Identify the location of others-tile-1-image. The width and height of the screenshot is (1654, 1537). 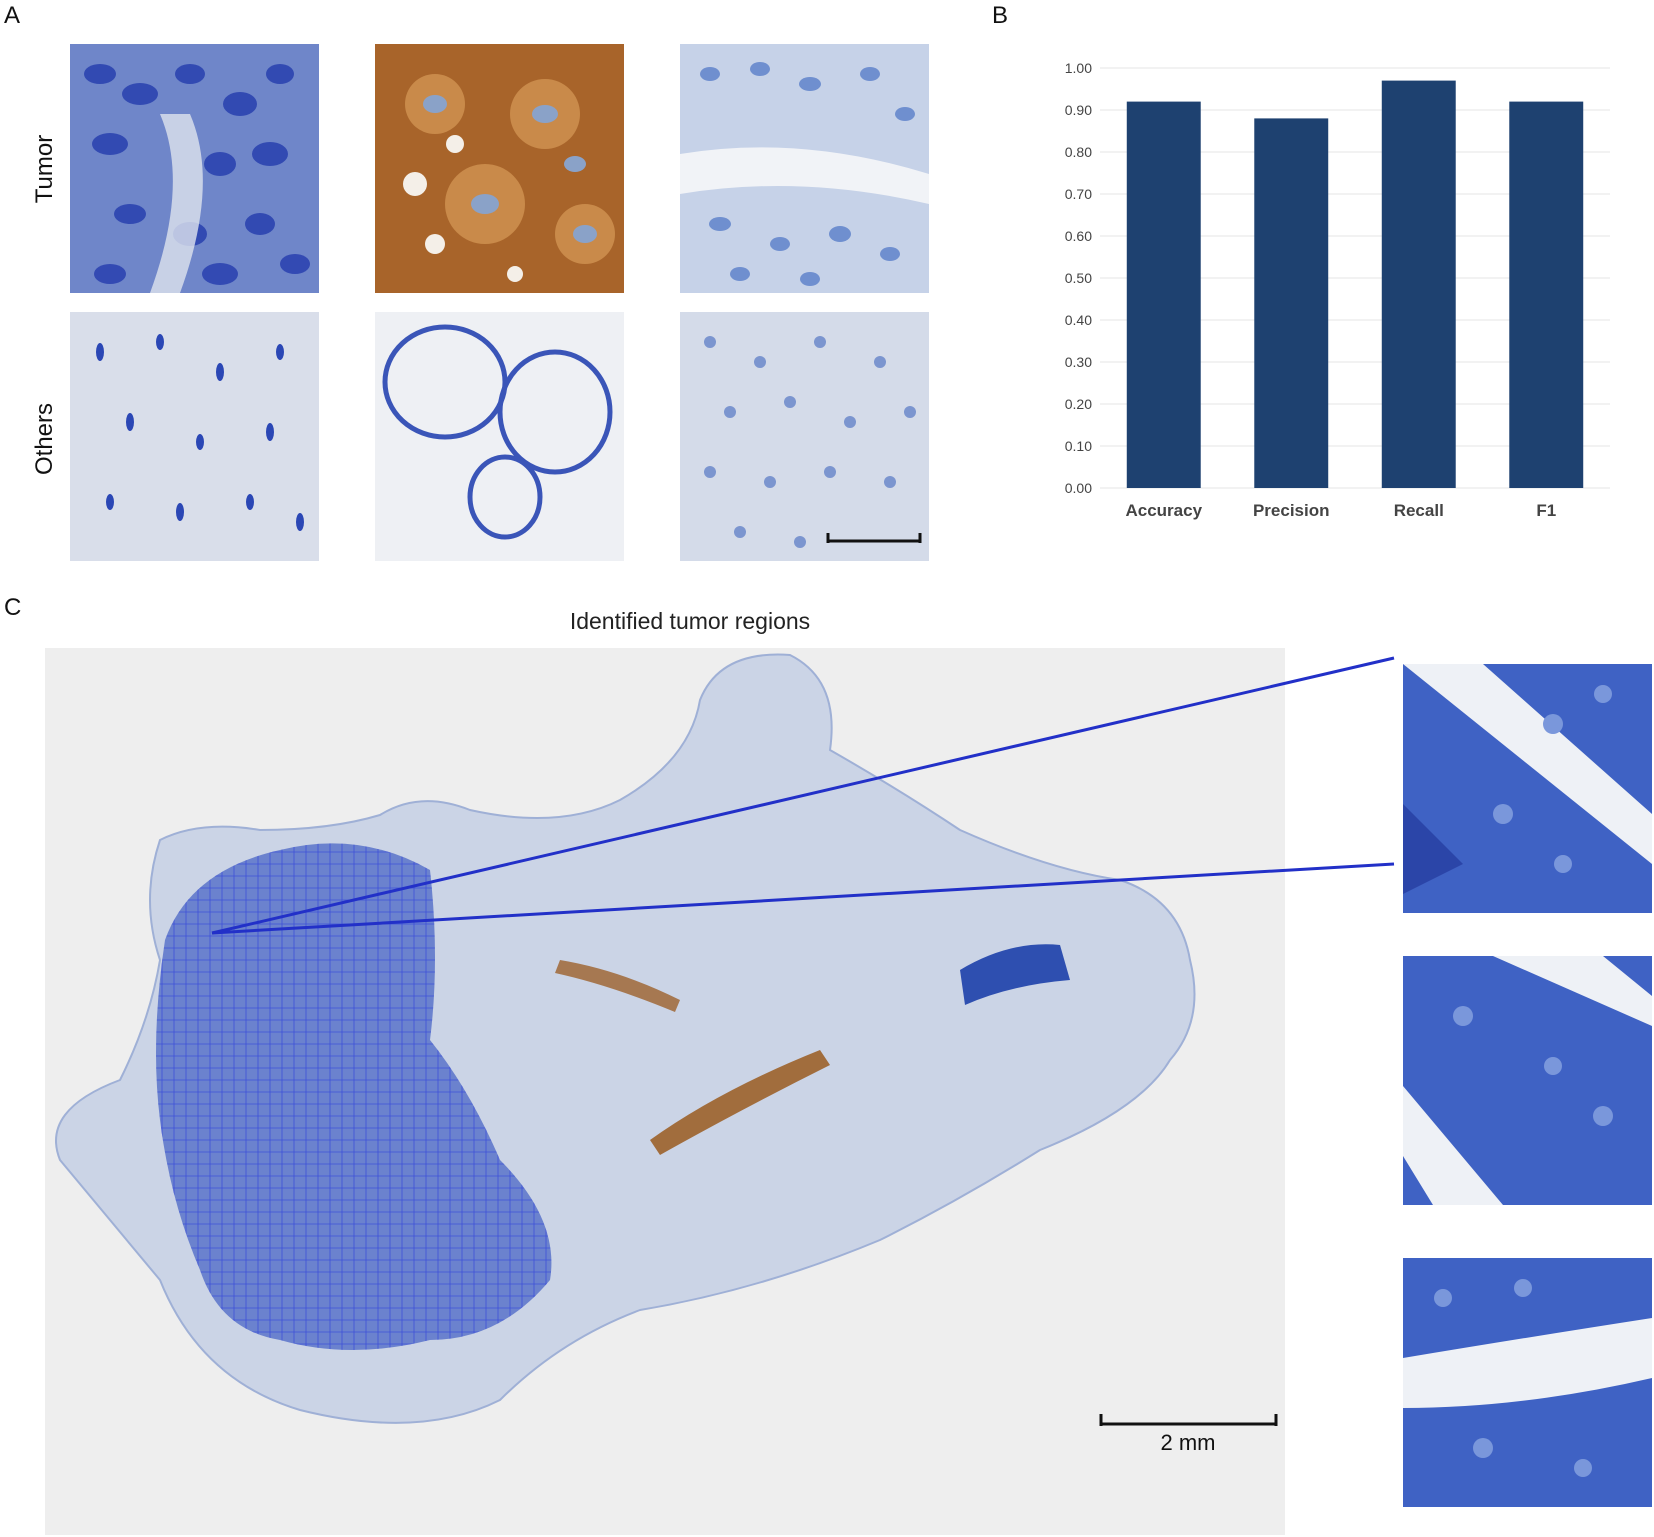
(194, 436).